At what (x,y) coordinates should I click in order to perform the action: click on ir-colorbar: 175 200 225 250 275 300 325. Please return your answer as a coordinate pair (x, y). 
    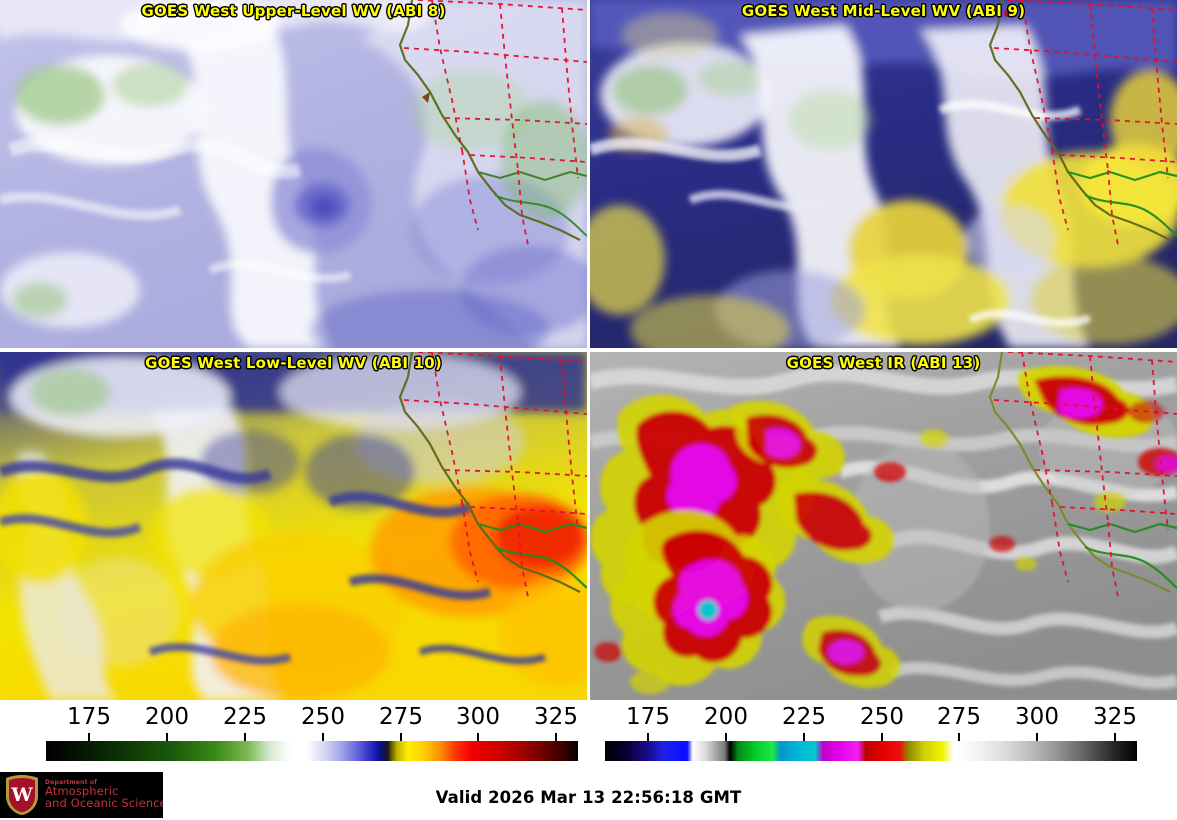
    Looking at the image, I should click on (883, 735).